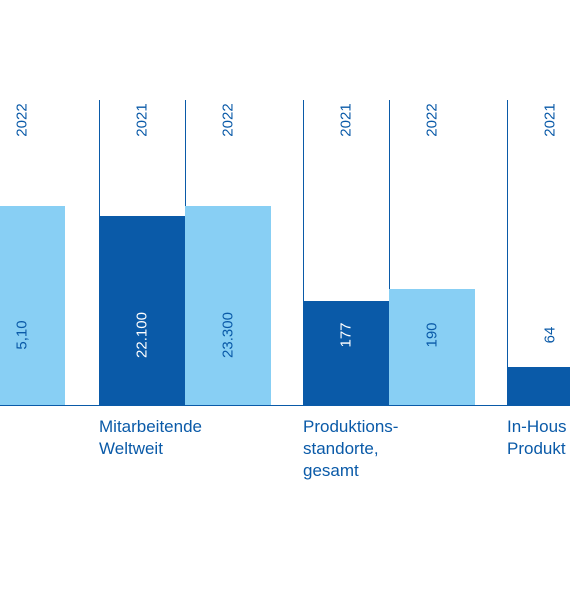  I want to click on category-label-line: Mitarbeitende, so click(151, 426).